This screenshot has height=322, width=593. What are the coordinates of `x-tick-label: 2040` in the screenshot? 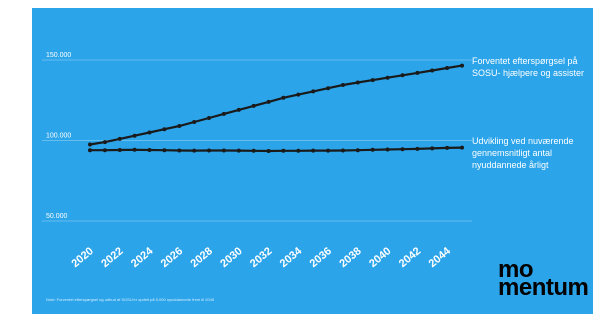 It's located at (380, 257).